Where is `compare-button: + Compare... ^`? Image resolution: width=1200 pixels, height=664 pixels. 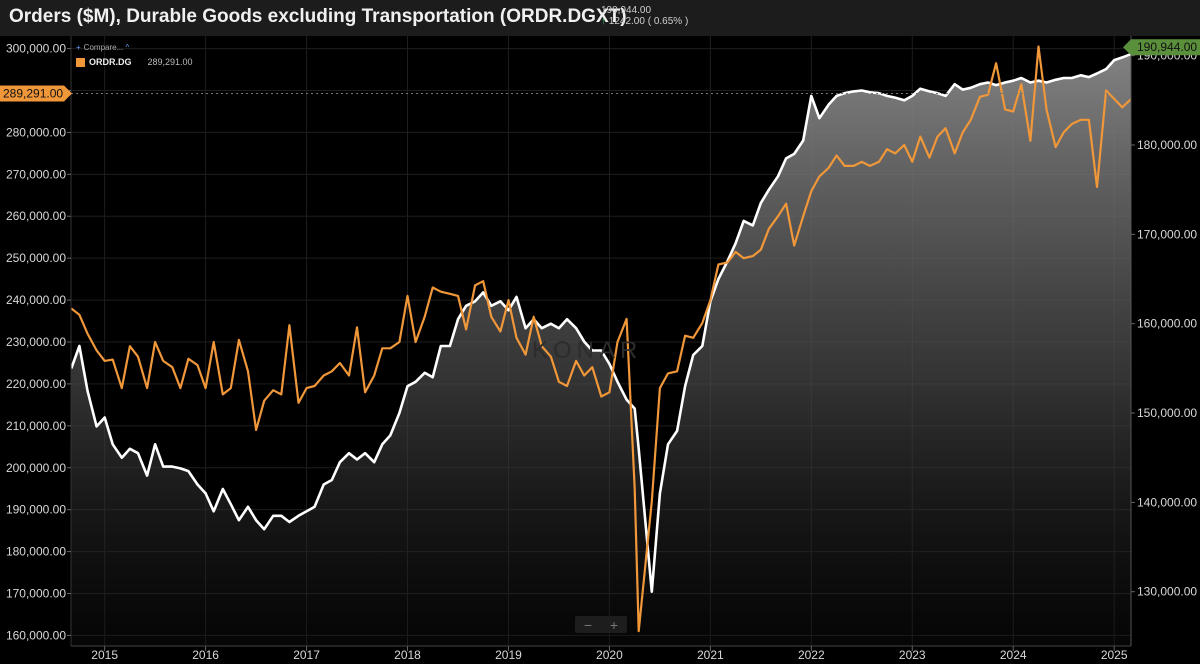
compare-button: + Compare... ^ is located at coordinates (134, 47).